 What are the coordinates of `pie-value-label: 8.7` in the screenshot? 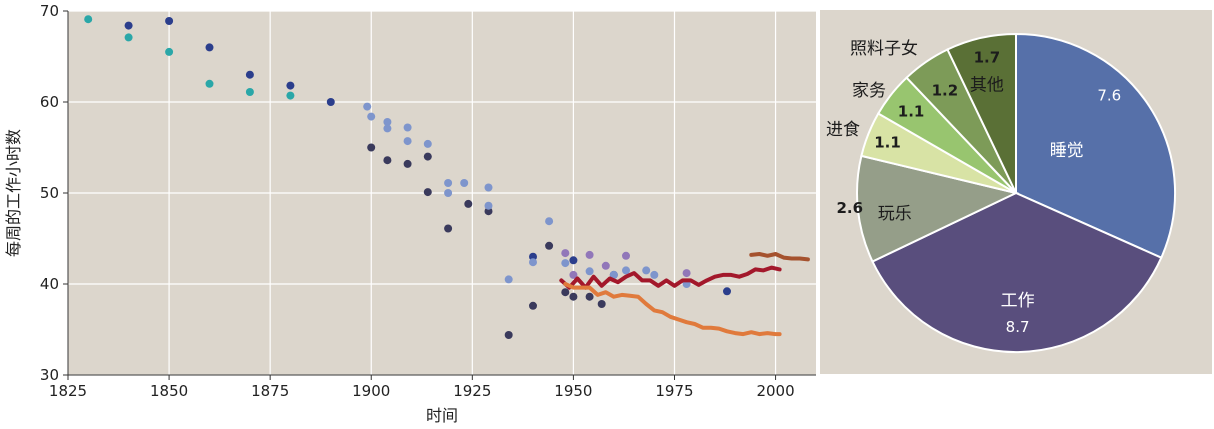 It's located at (1018, 327).